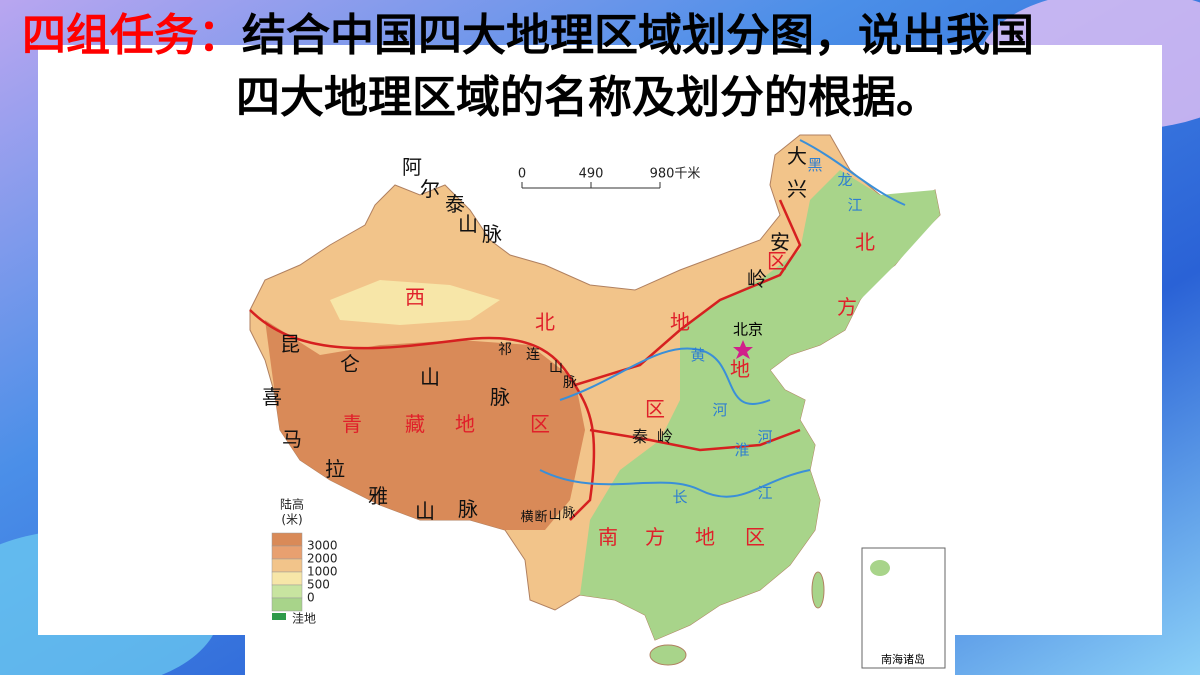 The width and height of the screenshot is (1200, 679). Describe the element at coordinates (777, 217) in the screenshot. I see `mountain-label: 大兴安岭` at that location.